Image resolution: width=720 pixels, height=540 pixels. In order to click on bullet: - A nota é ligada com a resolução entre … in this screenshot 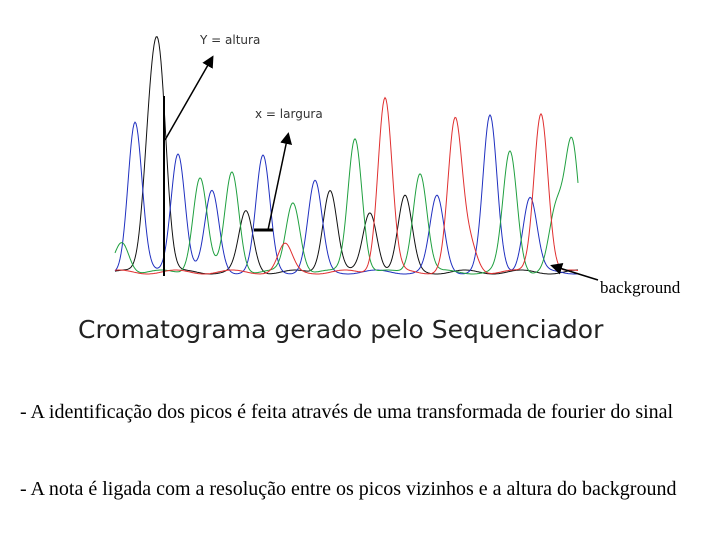, I will do `click(348, 489)`.